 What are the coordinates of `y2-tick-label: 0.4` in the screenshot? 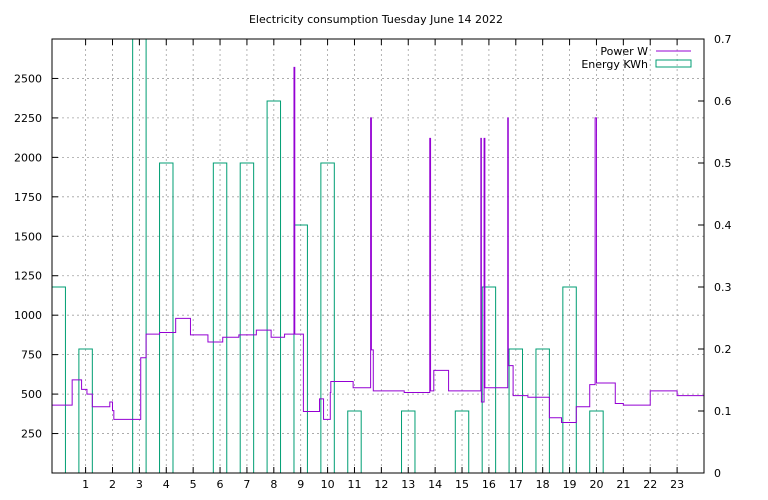 It's located at (723, 225).